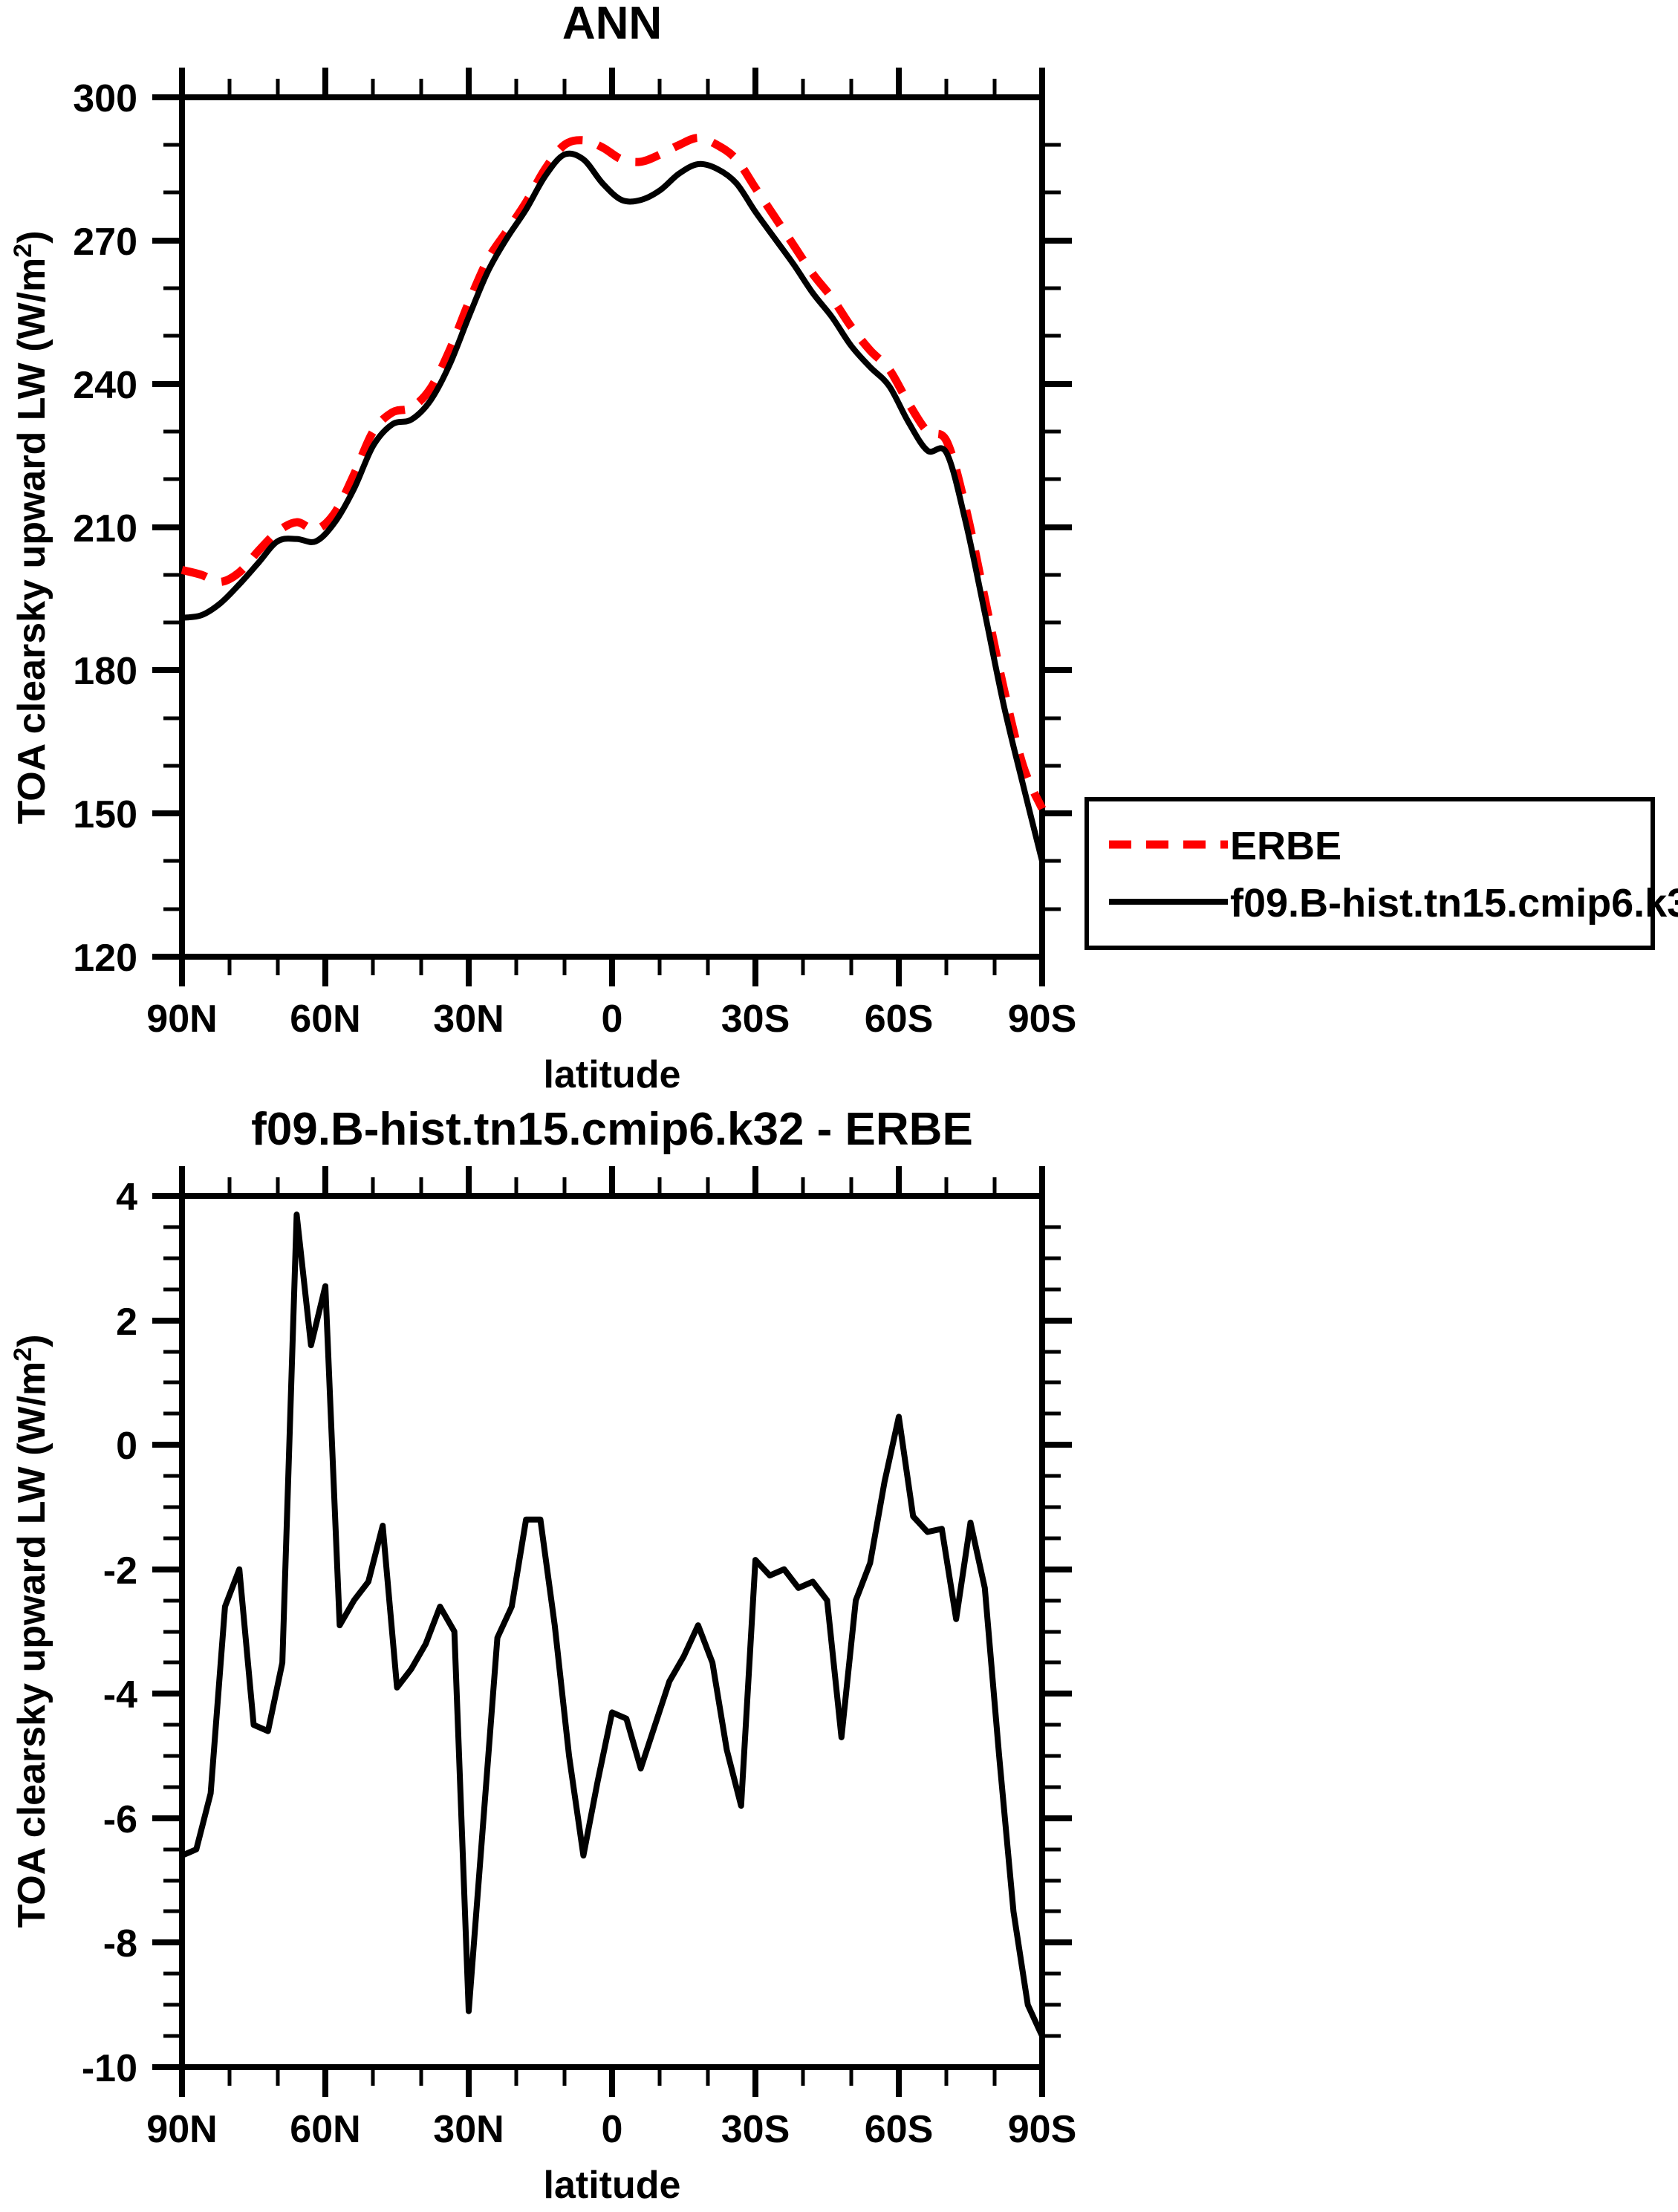 This screenshot has width=1678, height=2212. What do you see at coordinates (105, 242) in the screenshot?
I see `top-ytick-1: 270` at bounding box center [105, 242].